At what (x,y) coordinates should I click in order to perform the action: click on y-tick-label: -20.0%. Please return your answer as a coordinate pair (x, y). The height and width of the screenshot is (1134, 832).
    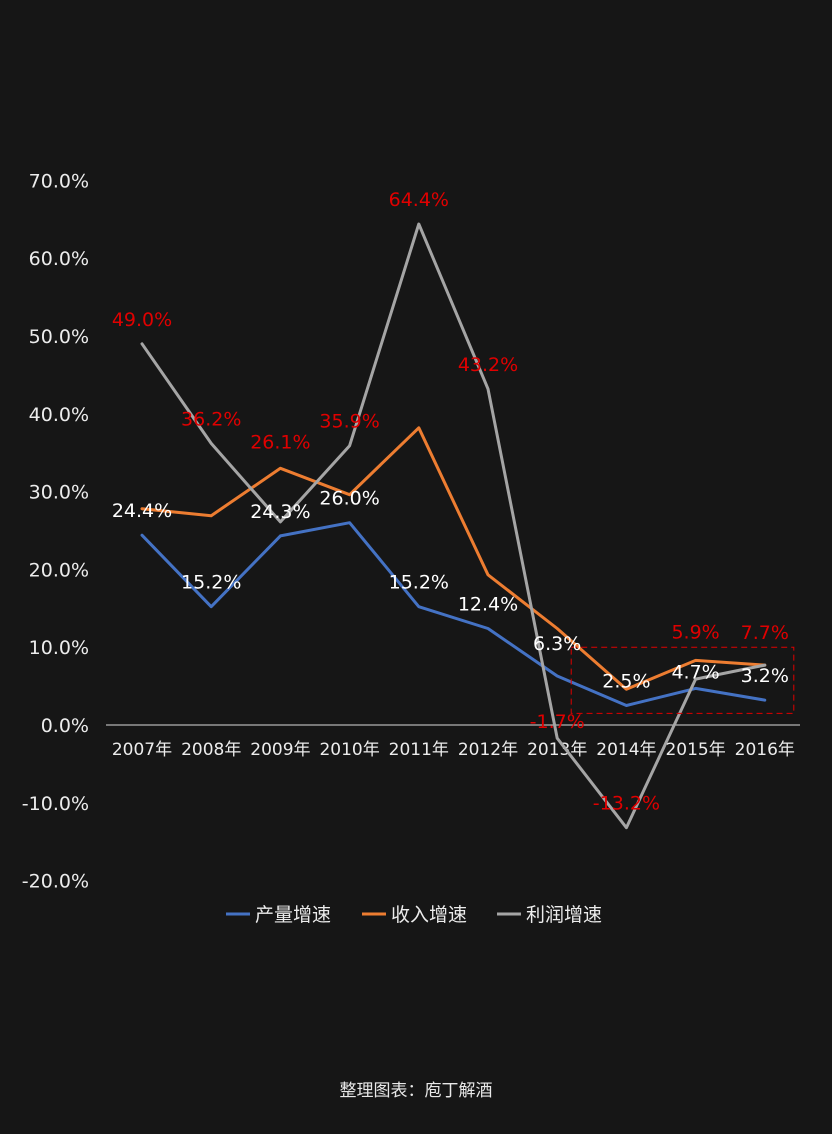
    Looking at the image, I should click on (55, 882).